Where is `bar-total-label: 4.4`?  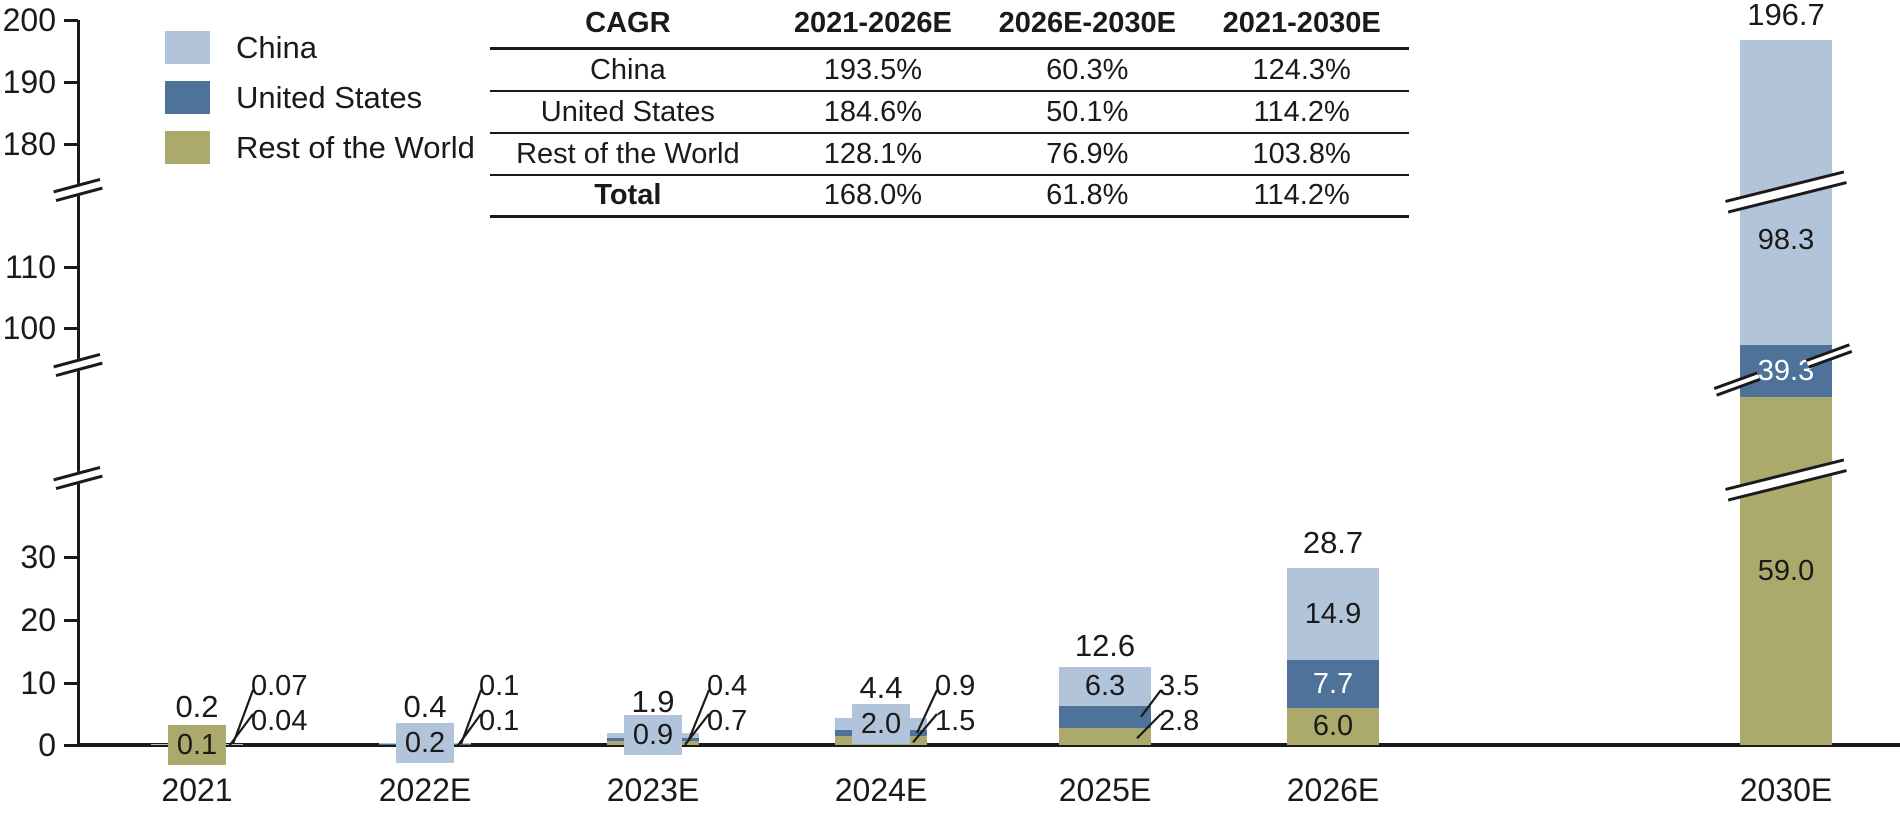 bar-total-label: 4.4 is located at coordinates (881, 687).